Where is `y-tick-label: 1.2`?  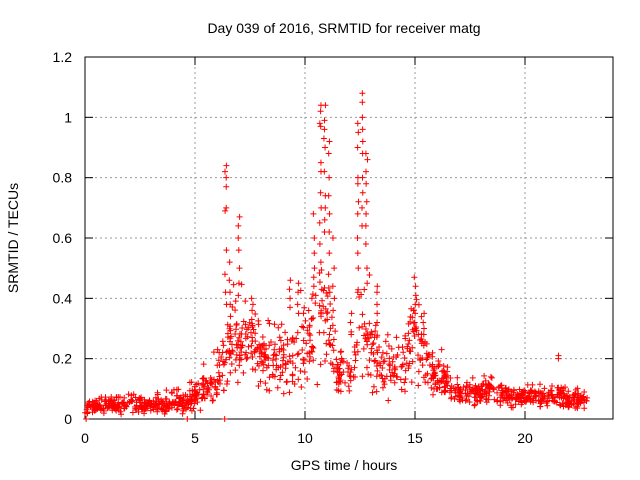
y-tick-label: 1.2 is located at coordinates (63, 57).